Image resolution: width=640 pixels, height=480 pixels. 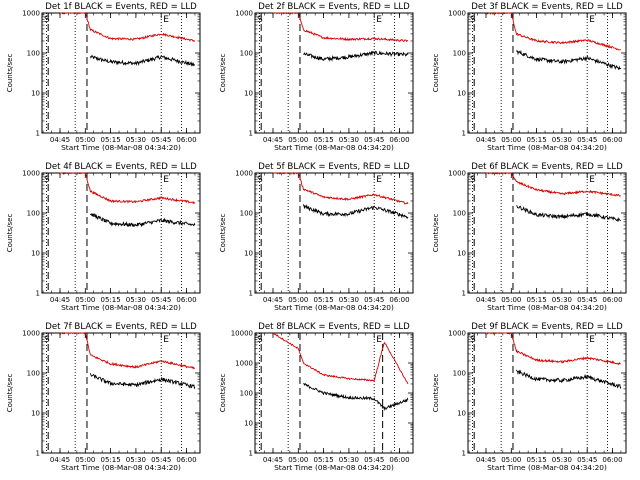 I want to click on panel-title: Det 6f BLACK = Events, RED = LLD, so click(x=547, y=167).